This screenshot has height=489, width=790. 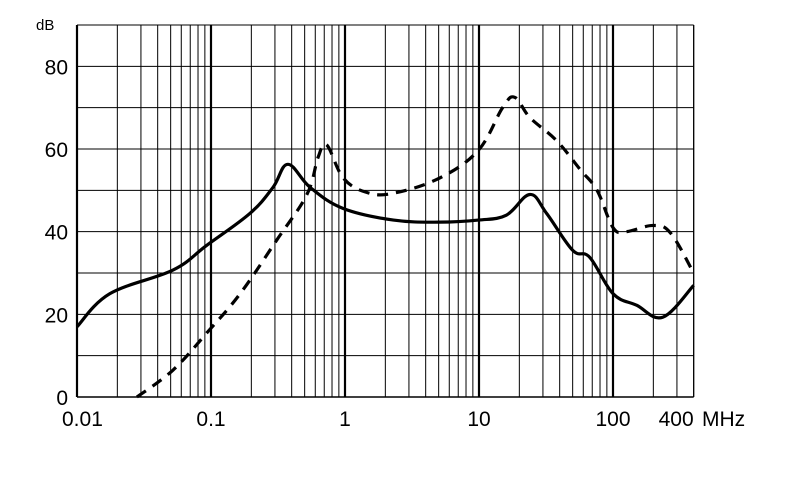 What do you see at coordinates (56, 233) in the screenshot?
I see `y-tick-label: 40` at bounding box center [56, 233].